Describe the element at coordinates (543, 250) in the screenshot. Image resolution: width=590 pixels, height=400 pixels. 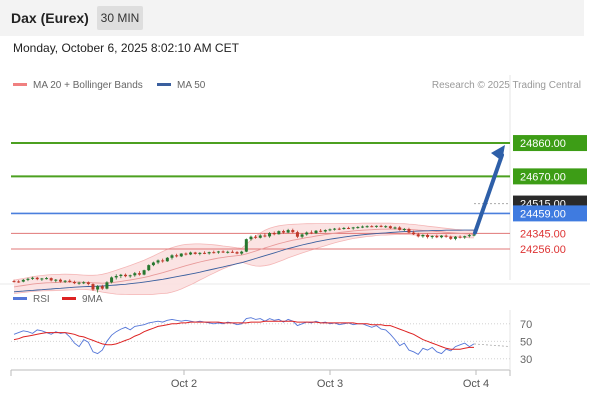
I see `level-label-support: 24256.00` at that location.